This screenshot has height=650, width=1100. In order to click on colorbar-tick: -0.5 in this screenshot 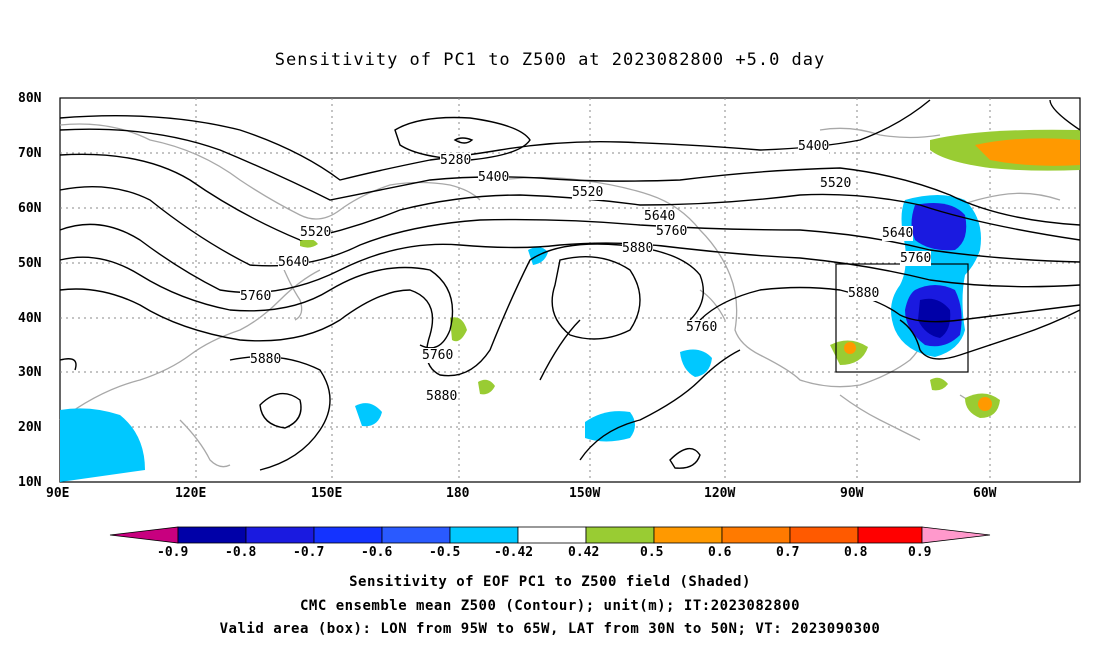, I will do `click(445, 552)`.